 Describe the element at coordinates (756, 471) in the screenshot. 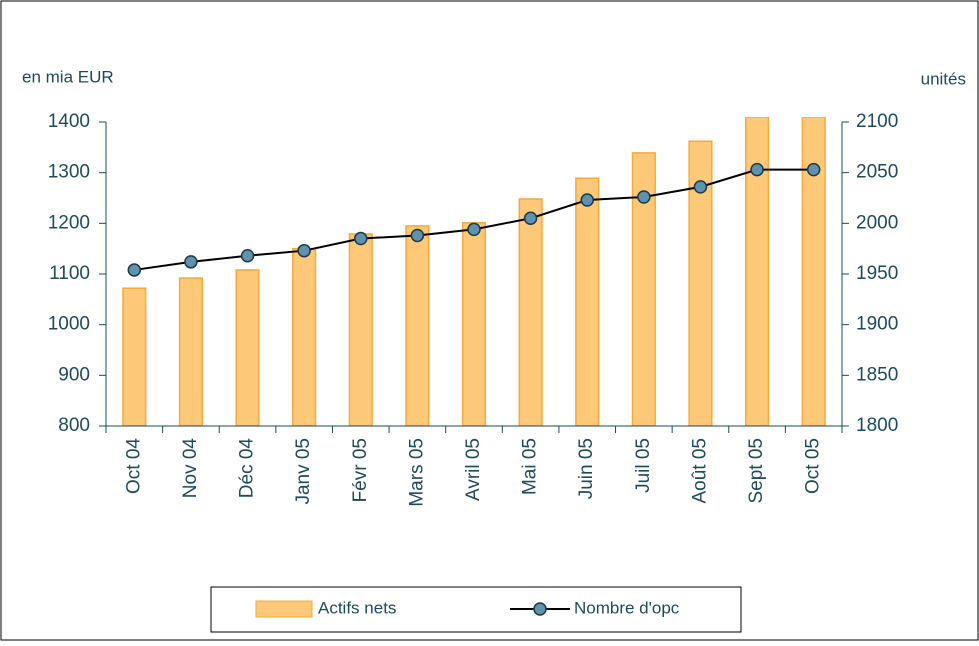

I see `x-tick-label: Sept 05` at that location.